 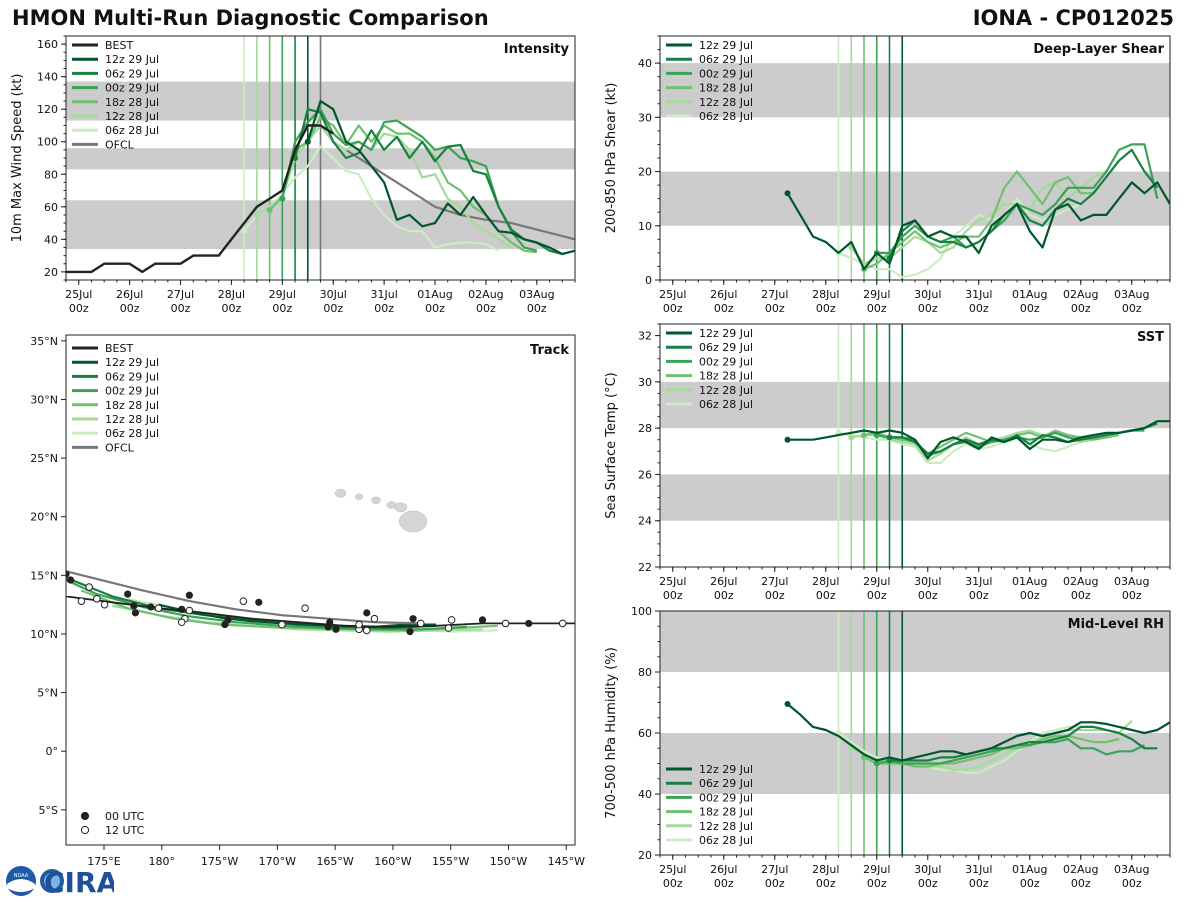 I want to click on rh-x-tick-label: 31Jul, so click(x=978, y=869).